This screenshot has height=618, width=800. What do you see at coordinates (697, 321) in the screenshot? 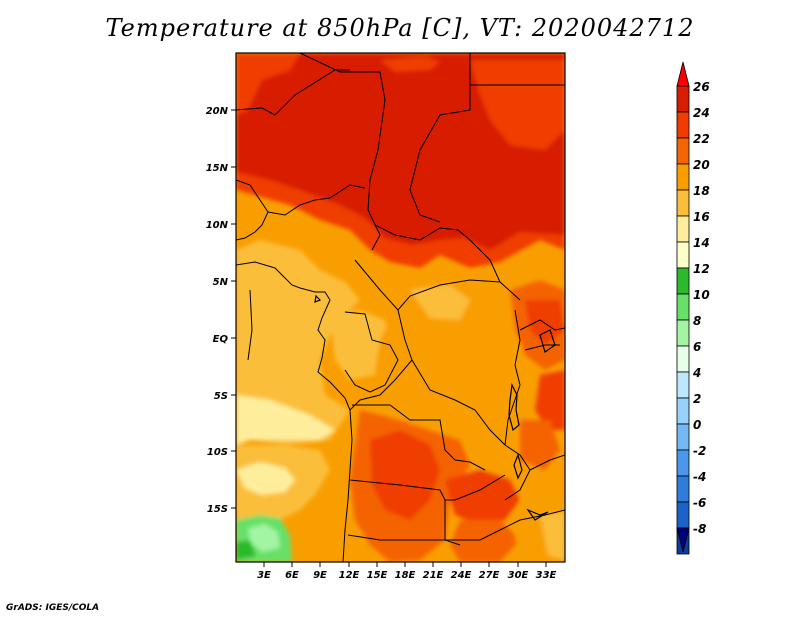
I see `colorbar-label: 8` at bounding box center [697, 321].